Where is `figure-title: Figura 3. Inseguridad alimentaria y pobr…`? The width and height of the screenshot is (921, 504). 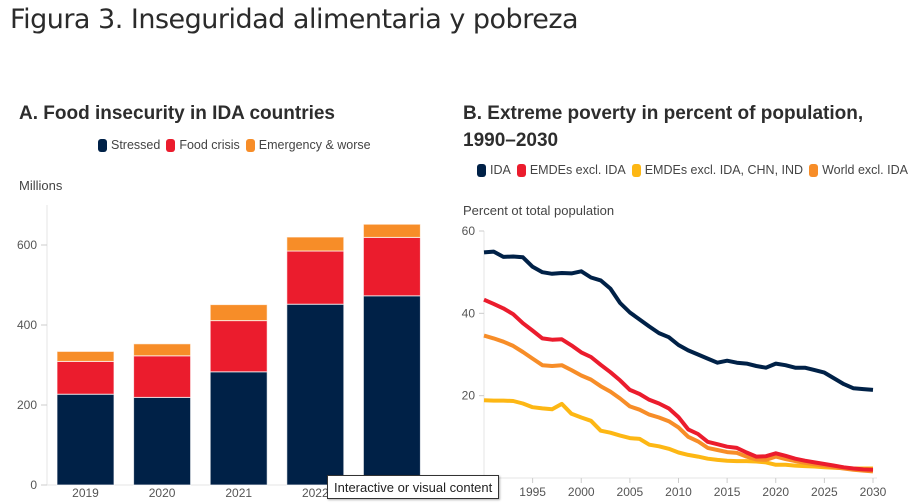
figure-title: Figura 3. Inseguridad alimentaria y pobr… is located at coordinates (294, 19).